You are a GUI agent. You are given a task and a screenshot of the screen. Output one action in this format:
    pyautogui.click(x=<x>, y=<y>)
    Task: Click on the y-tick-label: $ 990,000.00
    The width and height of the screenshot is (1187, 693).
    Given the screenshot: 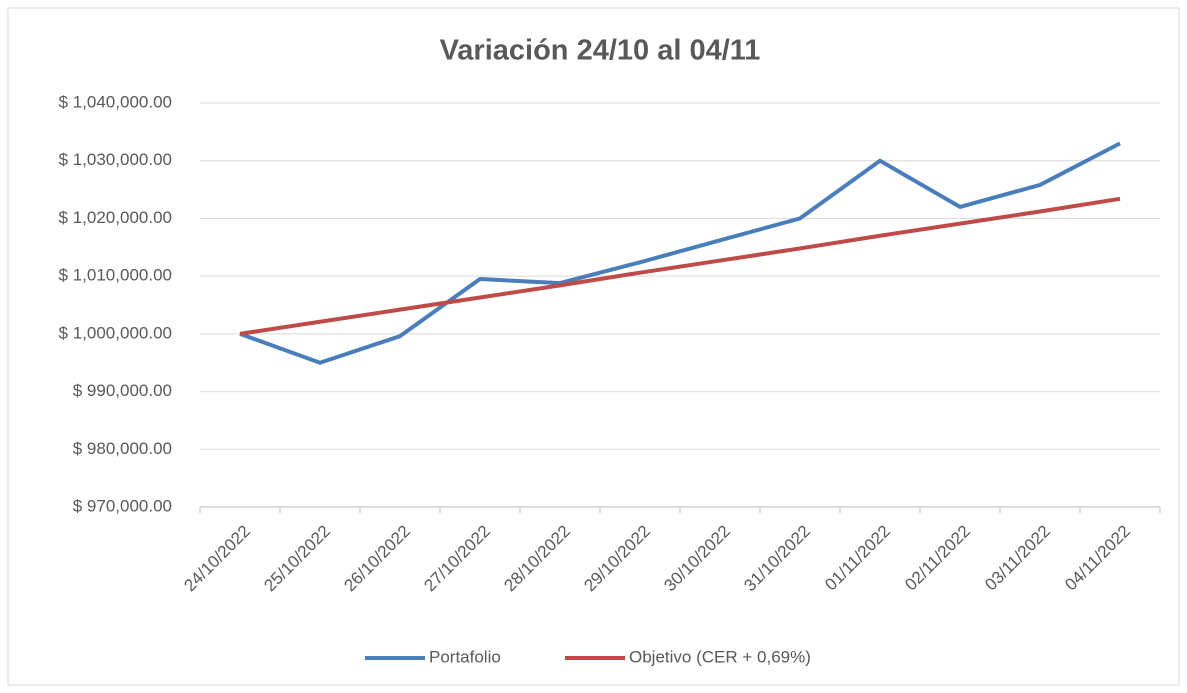 What is the action you would take?
    pyautogui.click(x=122, y=390)
    